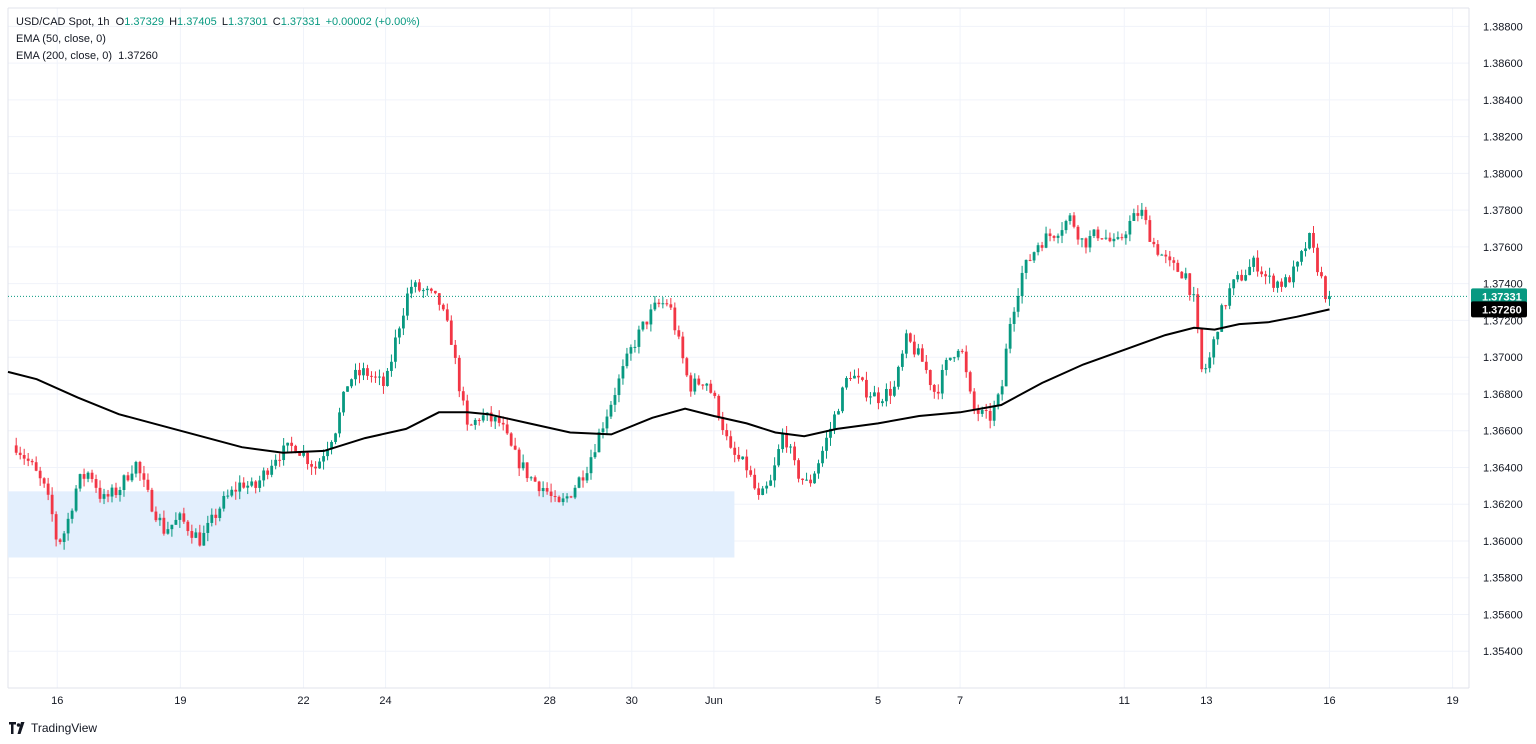  I want to click on y-tick-label: 1.36200, so click(1503, 505).